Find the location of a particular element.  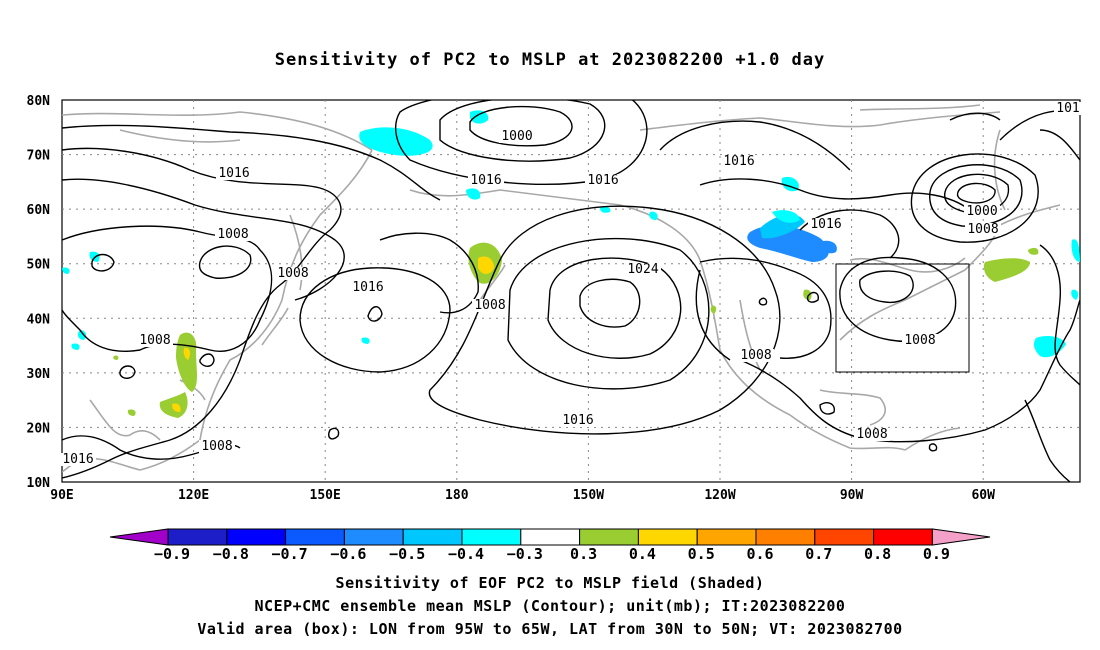

colorbar-label: 0.7 is located at coordinates (818, 554).